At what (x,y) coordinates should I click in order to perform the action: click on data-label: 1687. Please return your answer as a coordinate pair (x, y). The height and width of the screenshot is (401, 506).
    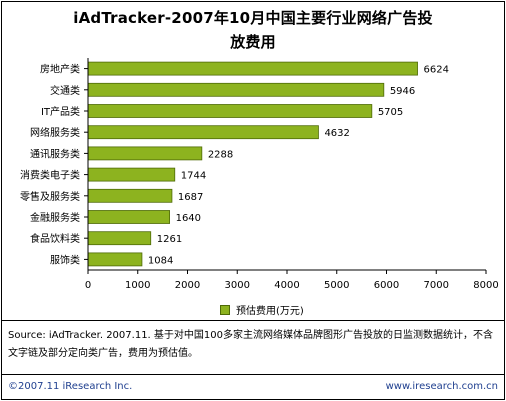
    Looking at the image, I should click on (190, 197).